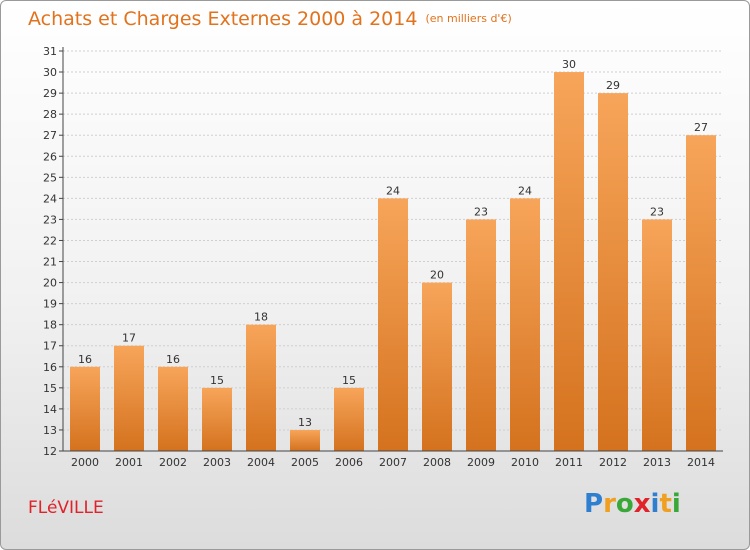 This screenshot has height=550, width=750. Describe the element at coordinates (594, 504) in the screenshot. I see `logo-letter: P` at that location.